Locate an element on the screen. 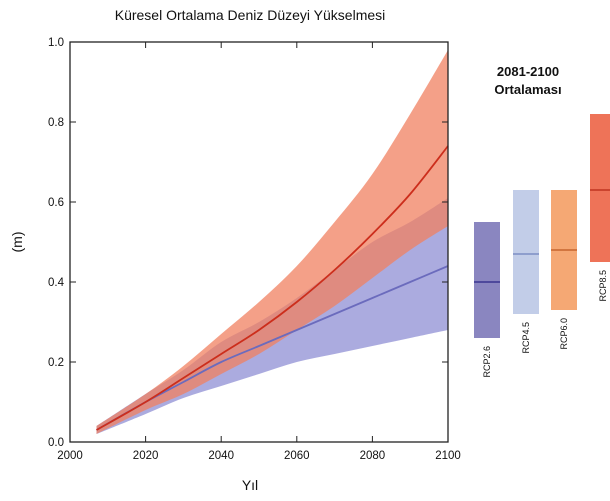 The image size is (610, 501). y-tick-label: 0.4 is located at coordinates (56, 283).